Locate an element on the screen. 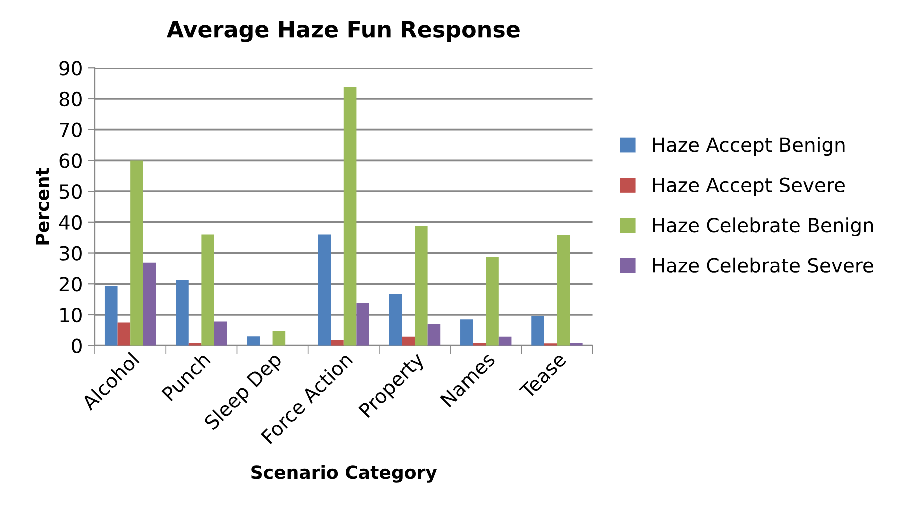 This screenshot has width=905, height=524. y-tick-label: 70 is located at coordinates (71, 130).